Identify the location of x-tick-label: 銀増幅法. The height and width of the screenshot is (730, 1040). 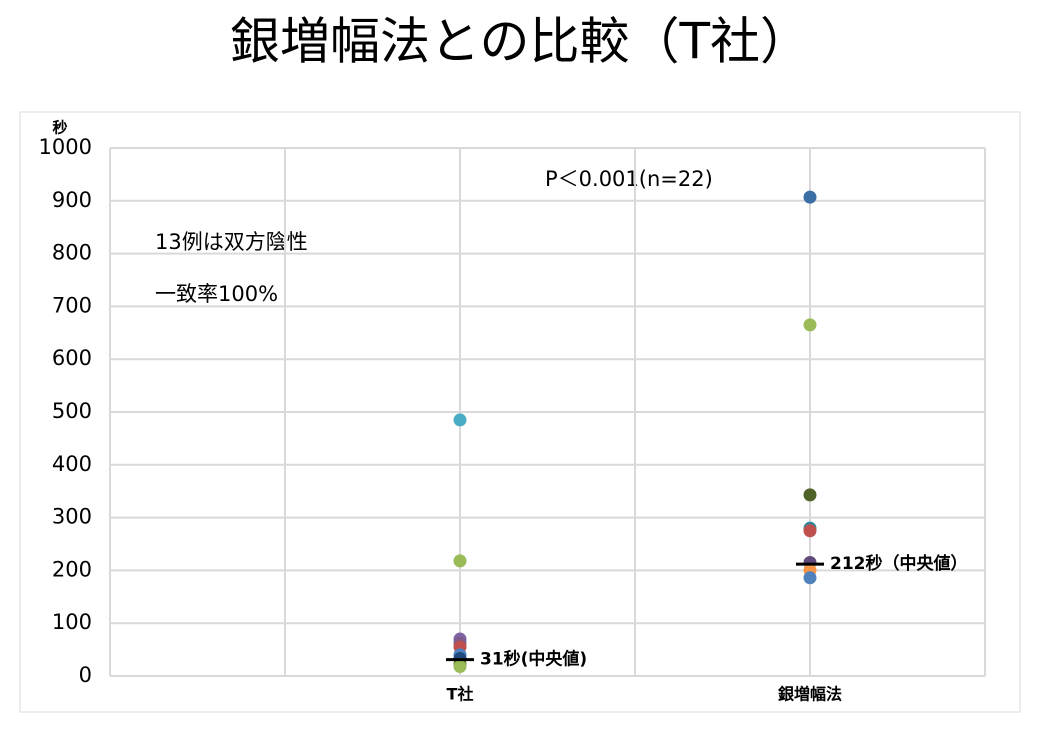
(810, 694).